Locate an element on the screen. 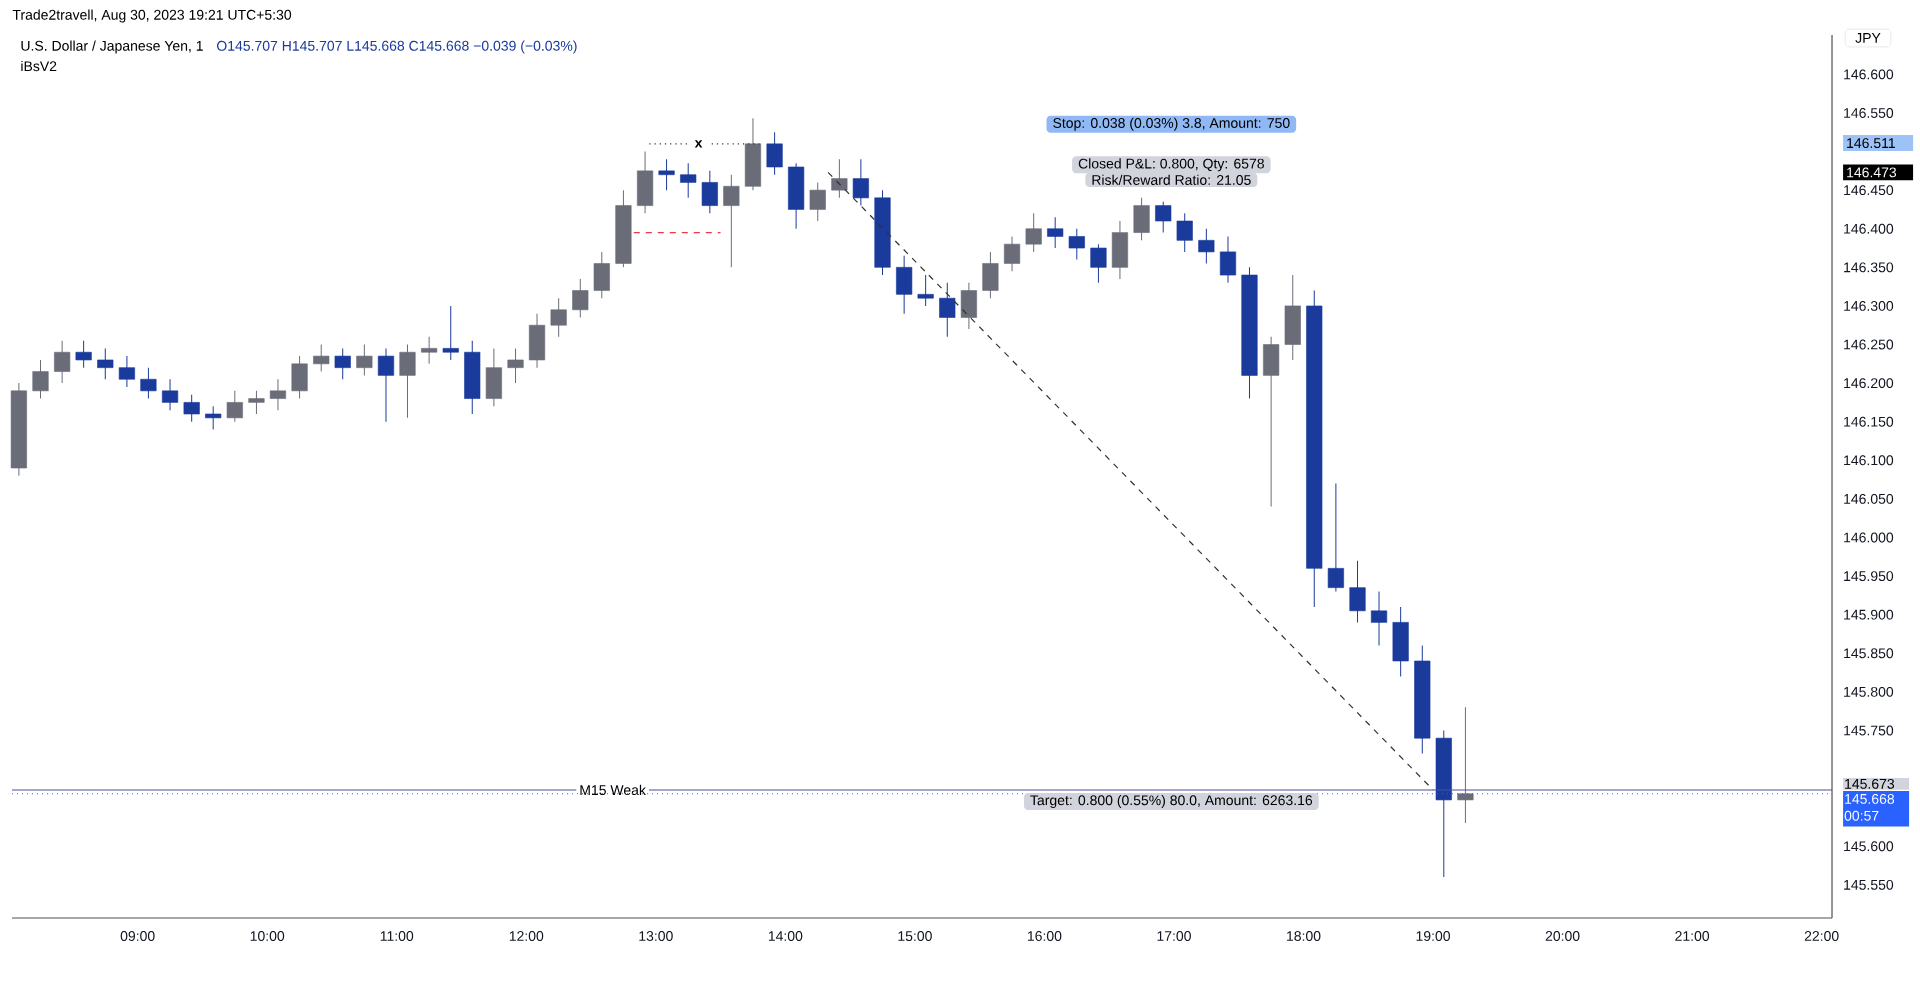  y-tick-label: 146.000 is located at coordinates (1869, 537).